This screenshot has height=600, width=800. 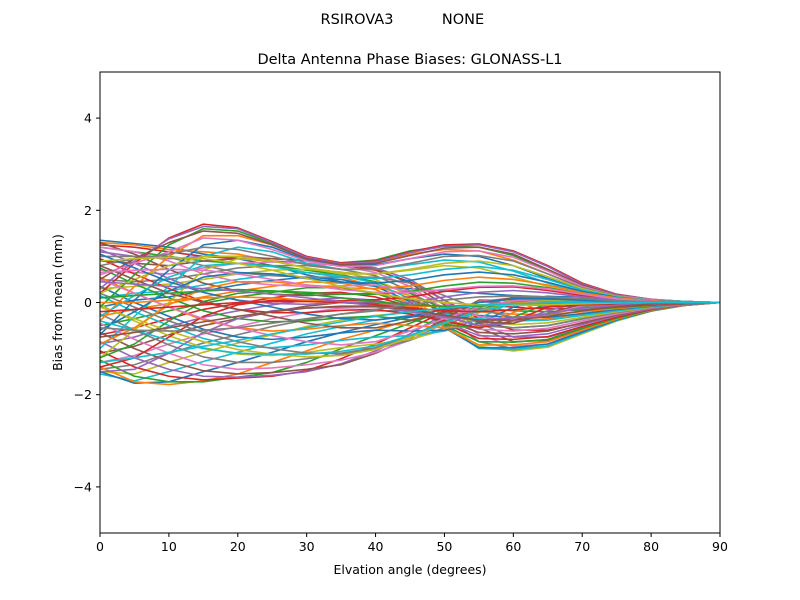 I want to click on chart-title: Delta Antenna Phase Biases: GLONASS-L1, so click(x=409, y=60).